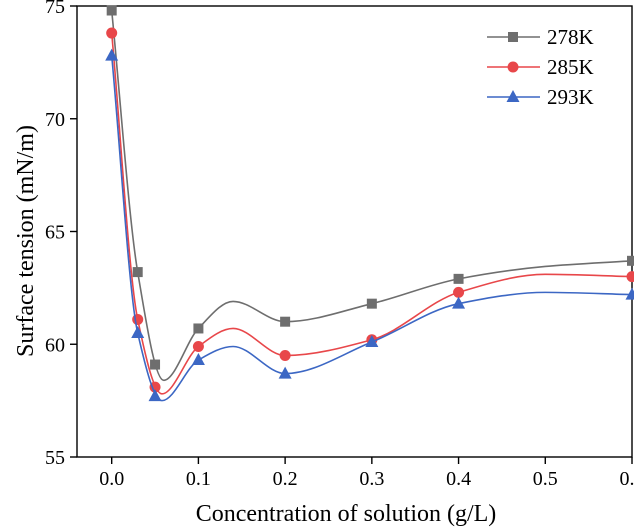 Image resolution: width=634 pixels, height=529 pixels. Describe the element at coordinates (545, 479) in the screenshot. I see `x-tick-label: 0.5` at that location.